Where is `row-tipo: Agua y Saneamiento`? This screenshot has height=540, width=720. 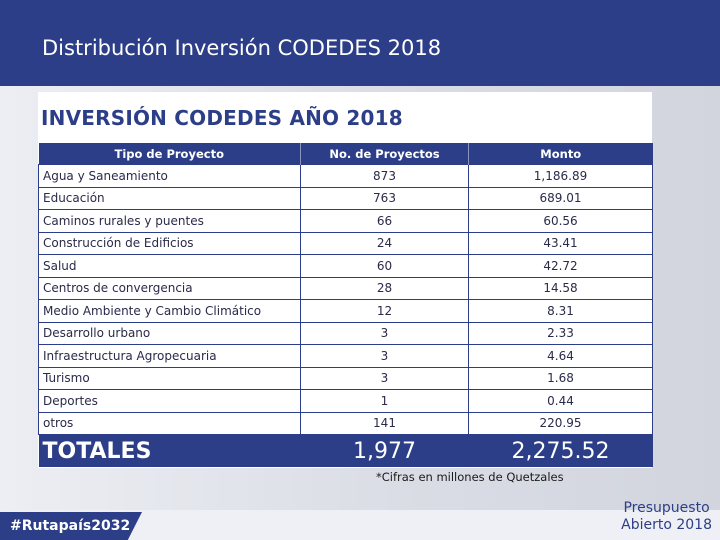
row-tipo: Agua y Saneamiento is located at coordinates (169, 176).